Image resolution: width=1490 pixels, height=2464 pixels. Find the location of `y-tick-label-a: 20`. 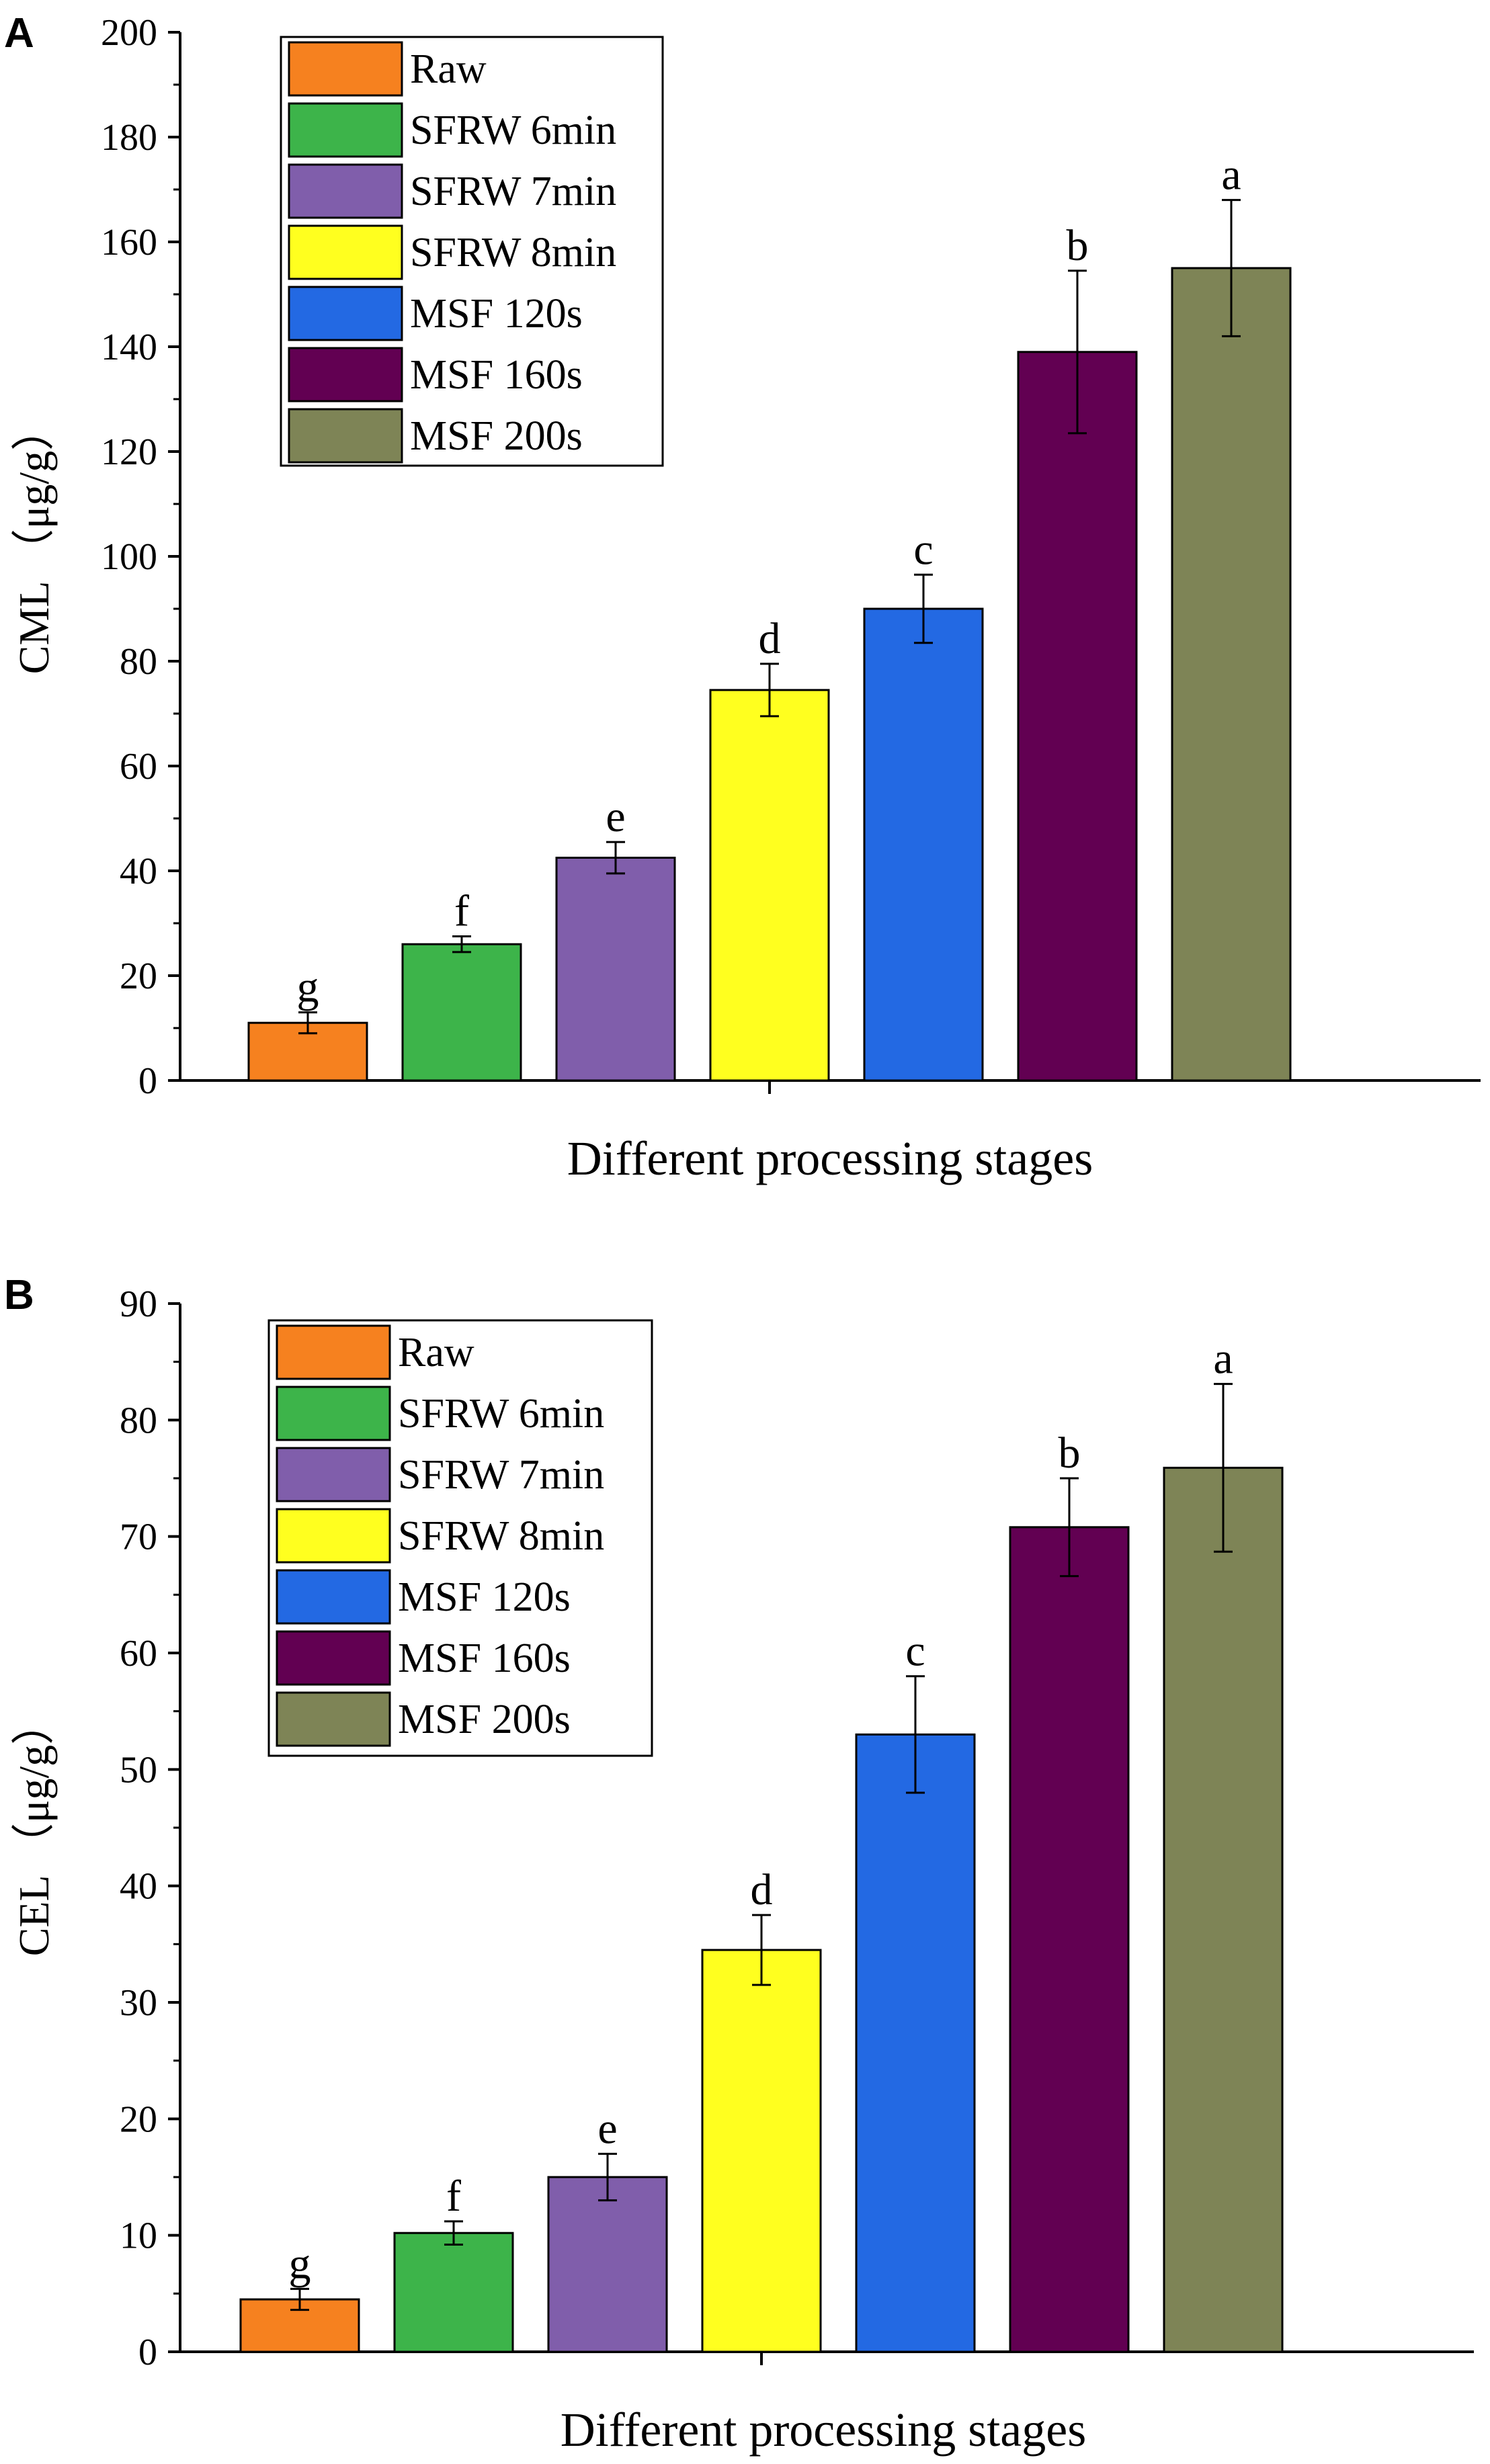

y-tick-label-a: 20 is located at coordinates (138, 976).